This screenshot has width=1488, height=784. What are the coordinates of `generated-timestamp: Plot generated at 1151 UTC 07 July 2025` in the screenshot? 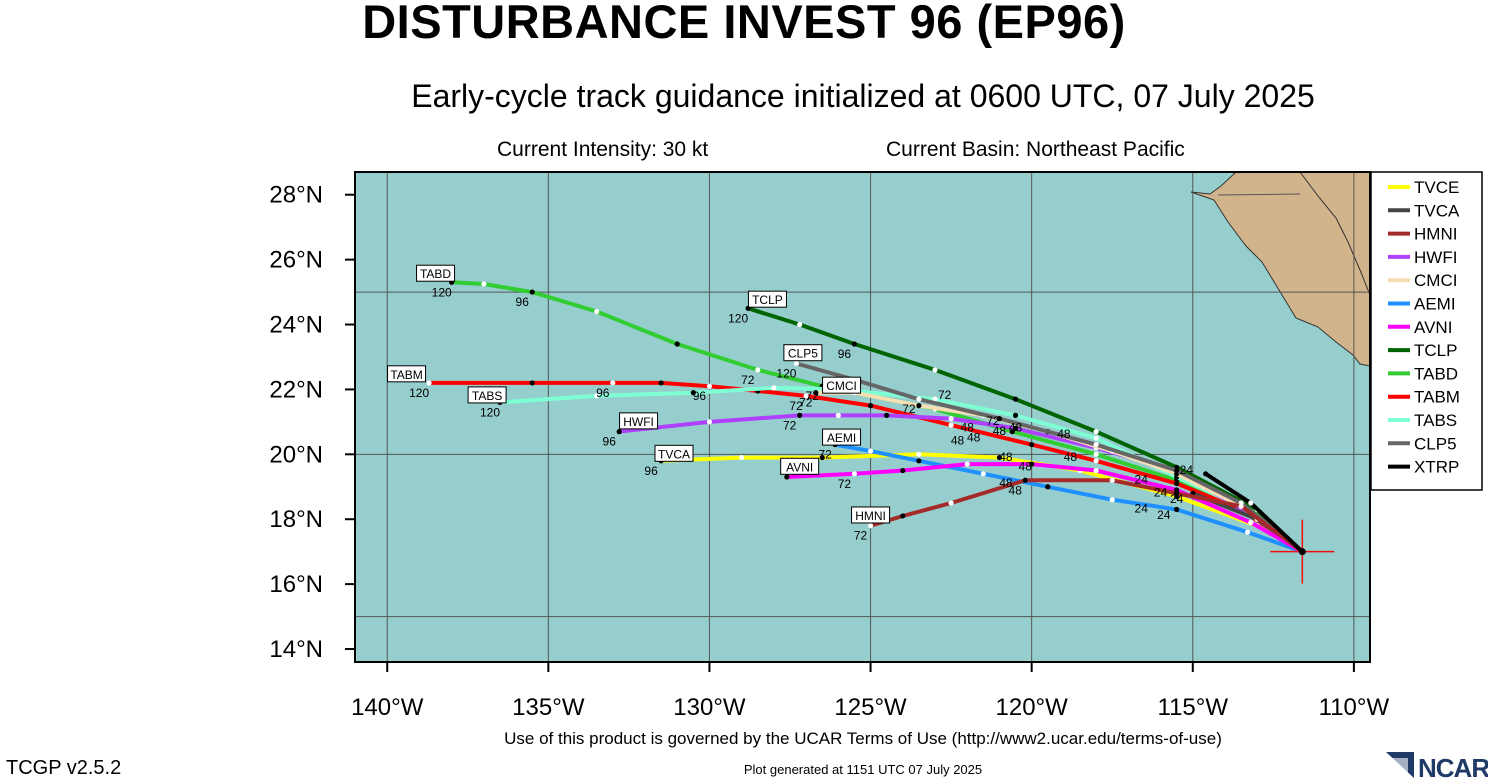 It's located at (863, 769).